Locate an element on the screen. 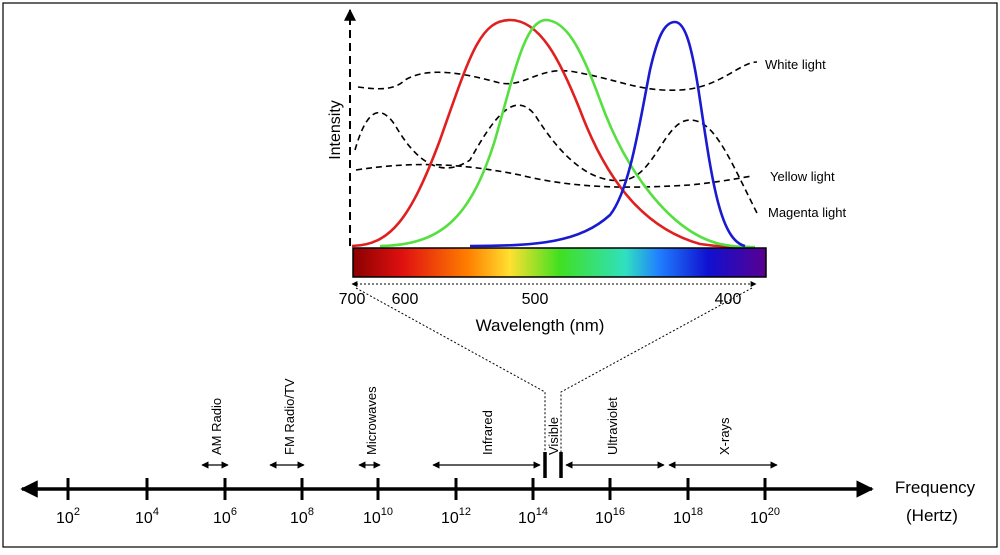 The width and height of the screenshot is (1000, 555). tick-label-10-2: 10² is located at coordinates (68, 516).